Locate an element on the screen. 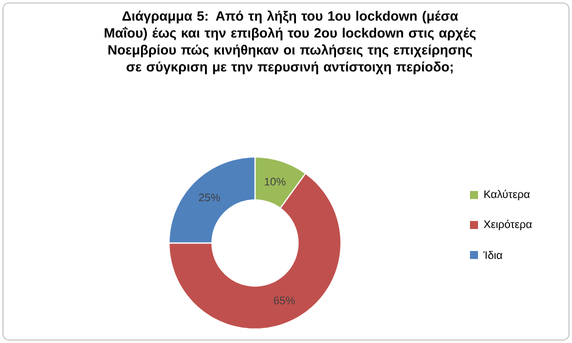  legend-label: Καλύτερα is located at coordinates (507, 195).